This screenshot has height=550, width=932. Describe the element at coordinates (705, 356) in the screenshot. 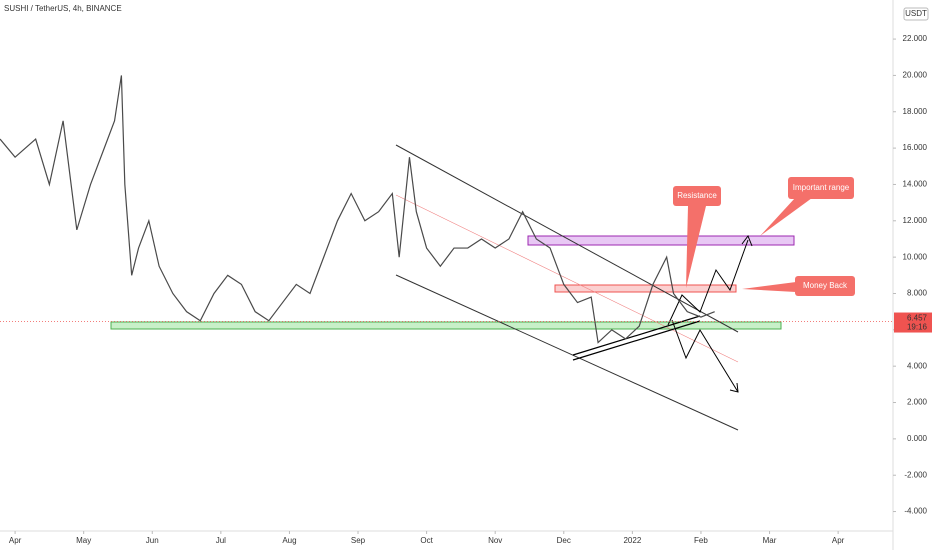

I see `bear-path` at that location.